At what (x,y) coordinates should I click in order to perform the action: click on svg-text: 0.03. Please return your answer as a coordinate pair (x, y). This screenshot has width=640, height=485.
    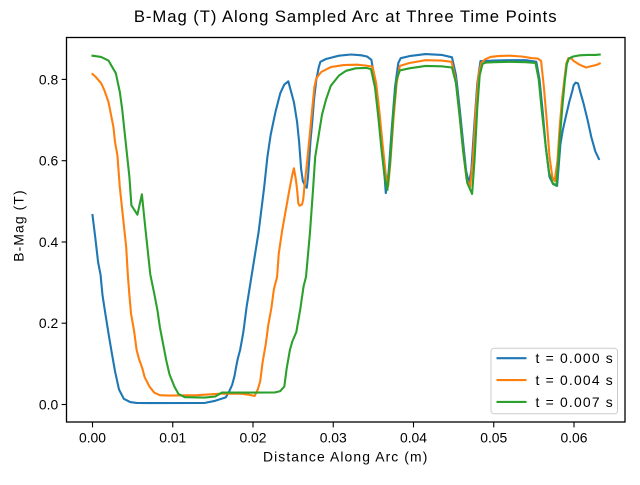
    Looking at the image, I should click on (333, 438).